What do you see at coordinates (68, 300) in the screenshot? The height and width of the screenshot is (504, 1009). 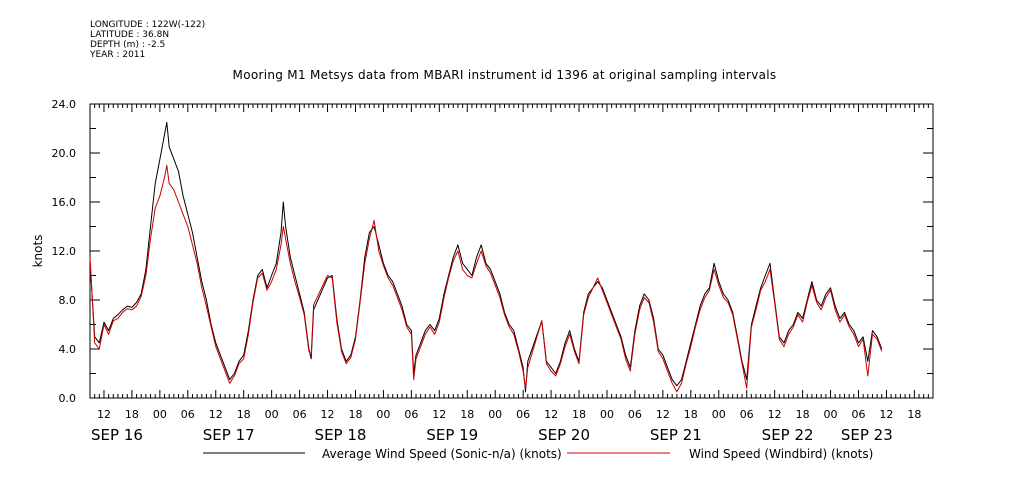 I see `y-tick-label: 8.0` at bounding box center [68, 300].